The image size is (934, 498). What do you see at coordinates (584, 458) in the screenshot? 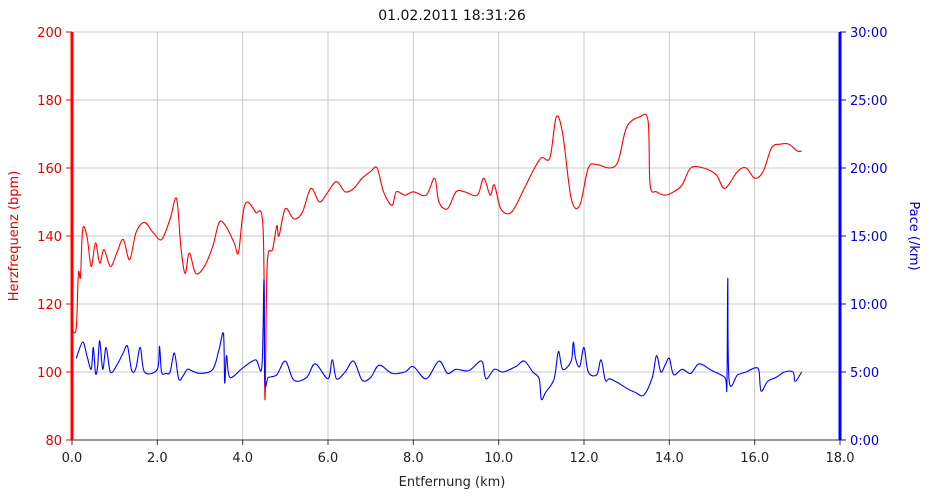
I see `x-tick-label: 12.0` at bounding box center [584, 458].